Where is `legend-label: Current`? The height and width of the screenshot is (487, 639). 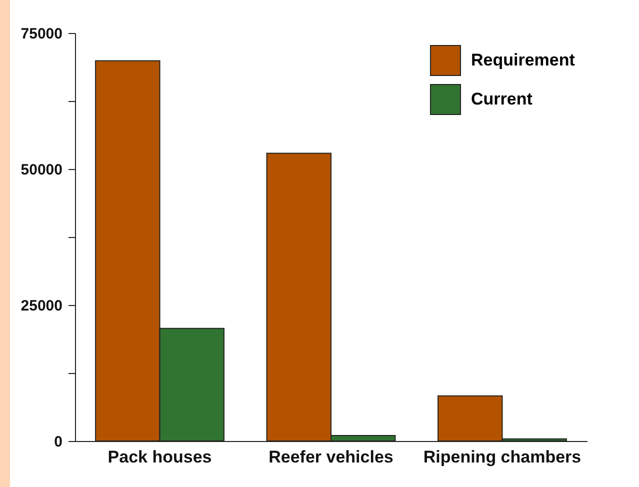 legend-label: Current is located at coordinates (502, 99).